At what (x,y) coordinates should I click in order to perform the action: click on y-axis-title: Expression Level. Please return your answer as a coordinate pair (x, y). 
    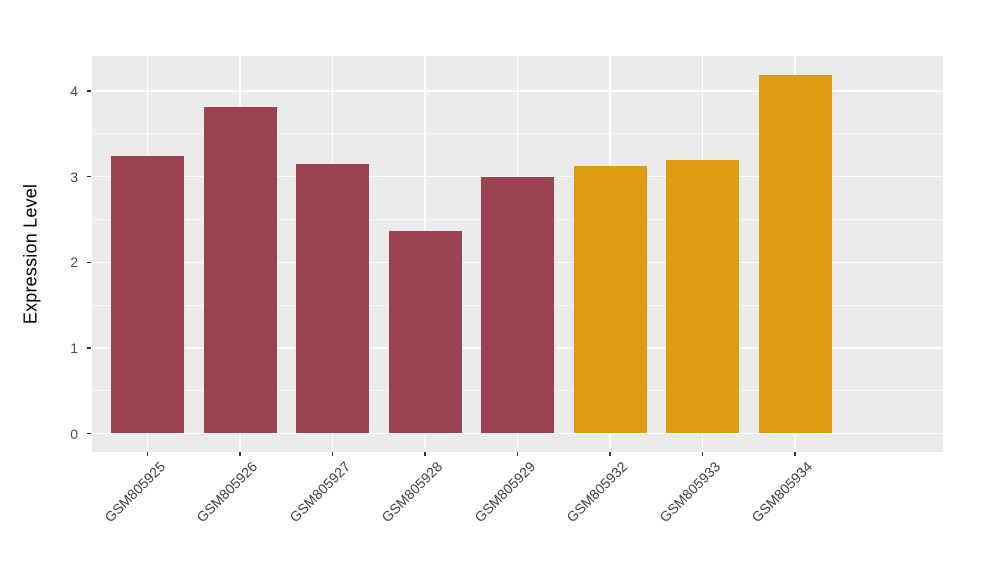
    Looking at the image, I should click on (30, 254).